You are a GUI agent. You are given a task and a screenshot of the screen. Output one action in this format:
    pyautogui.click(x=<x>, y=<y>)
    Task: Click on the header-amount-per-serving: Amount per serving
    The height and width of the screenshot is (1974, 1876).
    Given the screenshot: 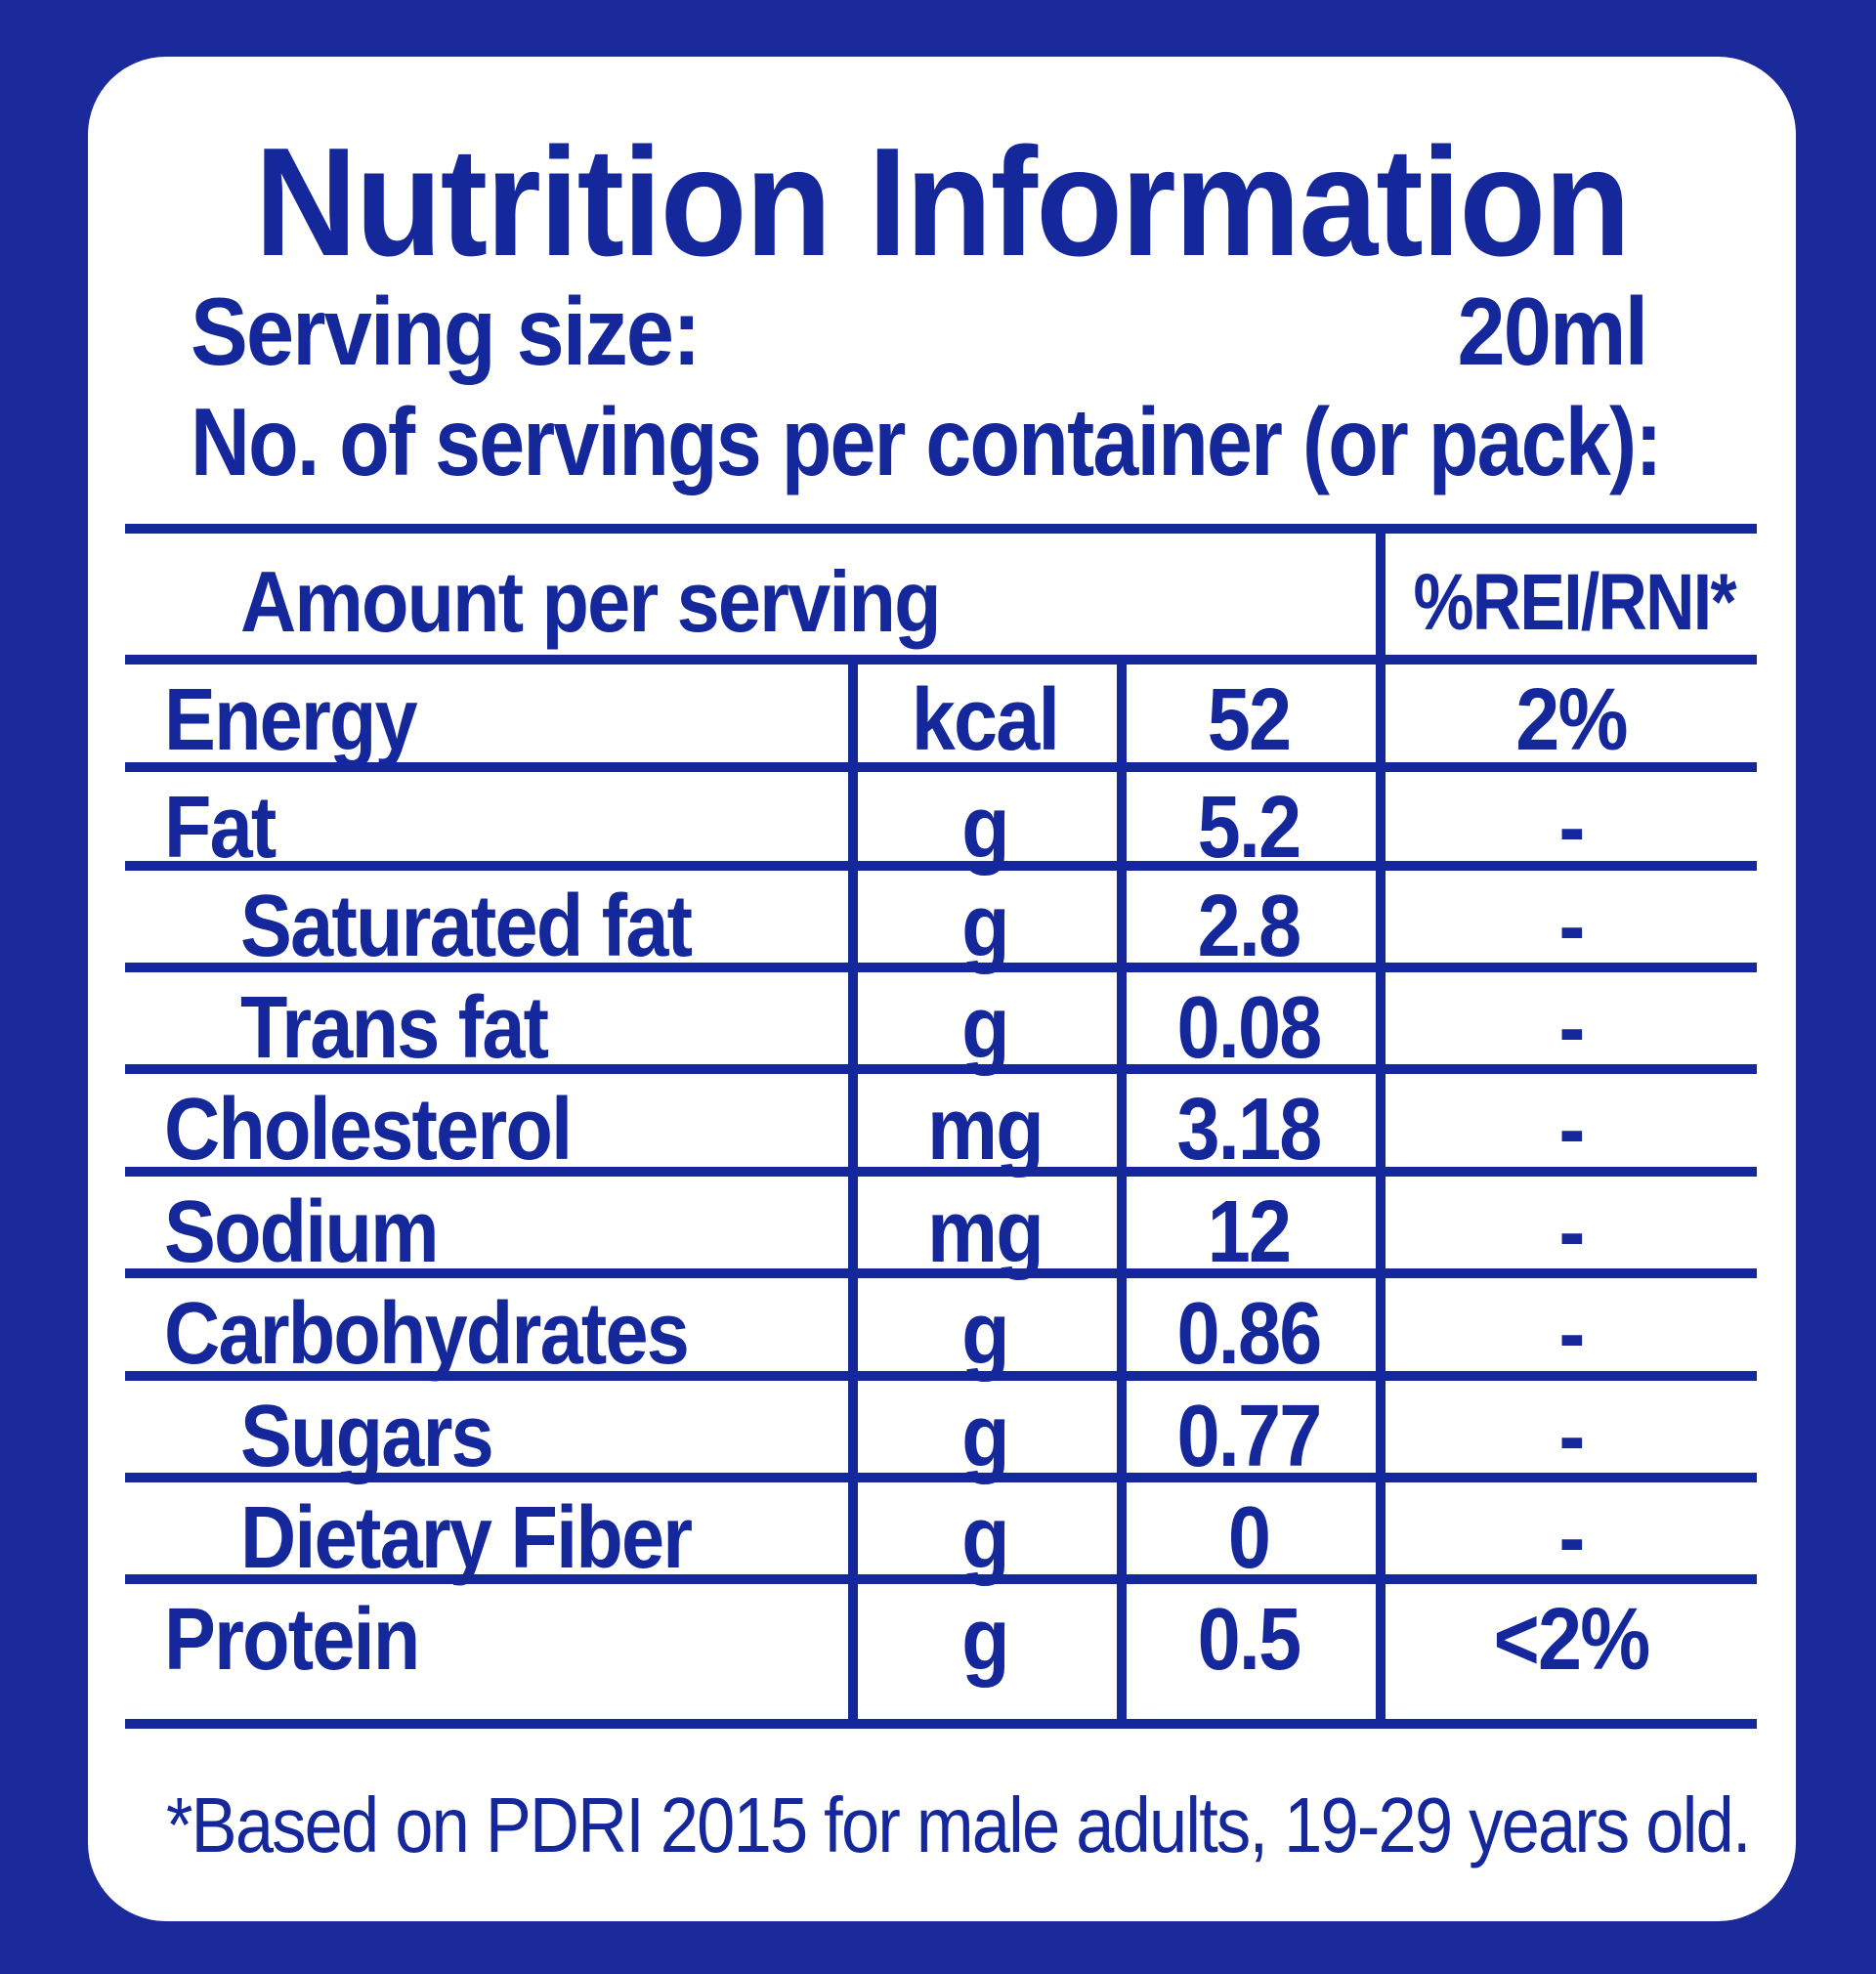 What is the action you would take?
    pyautogui.click(x=591, y=601)
    